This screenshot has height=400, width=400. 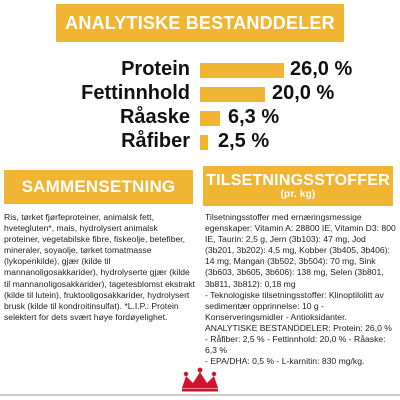 What do you see at coordinates (303, 93) in the screenshot?
I see `nutrient-value: 20,0 %` at bounding box center [303, 93].